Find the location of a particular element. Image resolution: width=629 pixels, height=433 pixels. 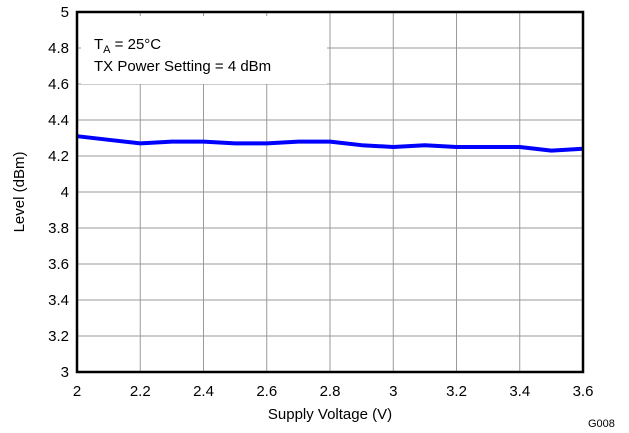

x-tick-label: 2.2 is located at coordinates (140, 391).